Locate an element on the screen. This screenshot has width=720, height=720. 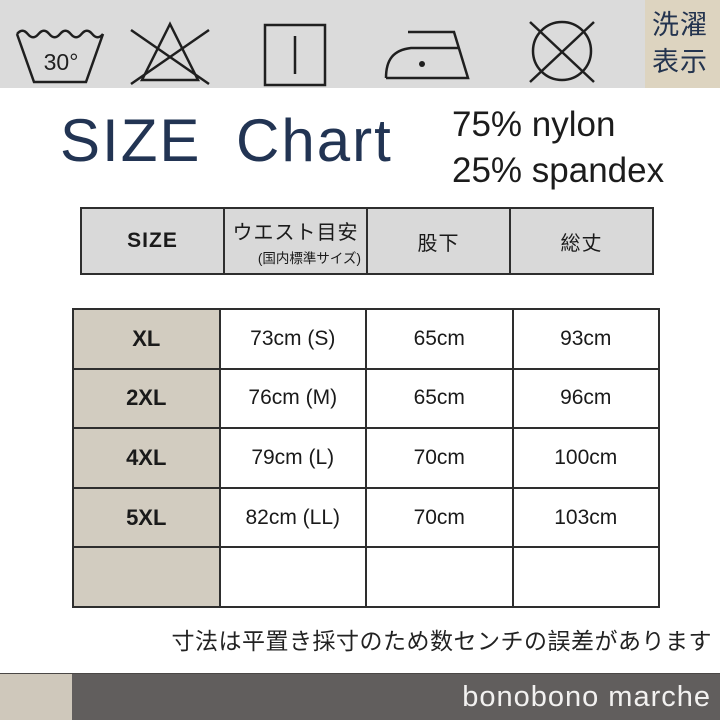
size-cell: 5XL is located at coordinates (147, 517).